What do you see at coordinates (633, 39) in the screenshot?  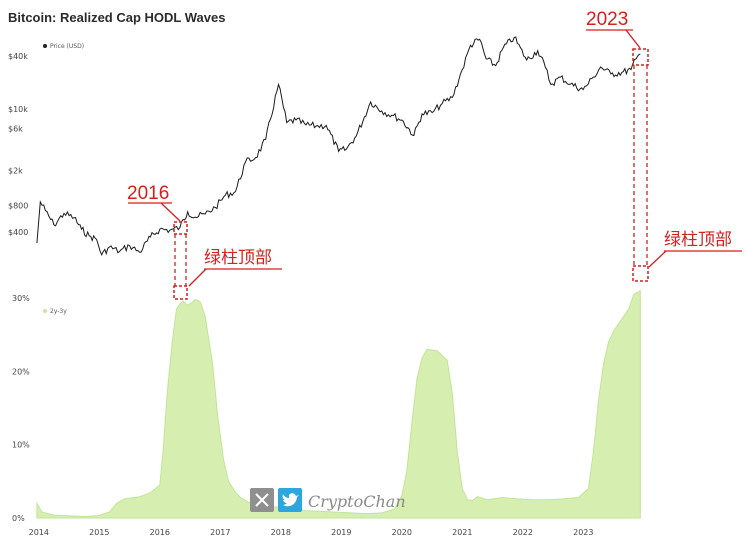 I see `annotation-2023-arrow` at bounding box center [633, 39].